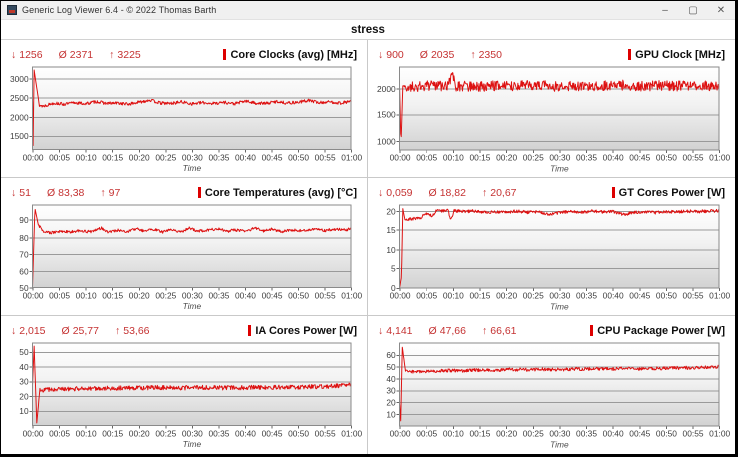 The image size is (738, 457). I want to click on svg-text: 60, so click(391, 355).